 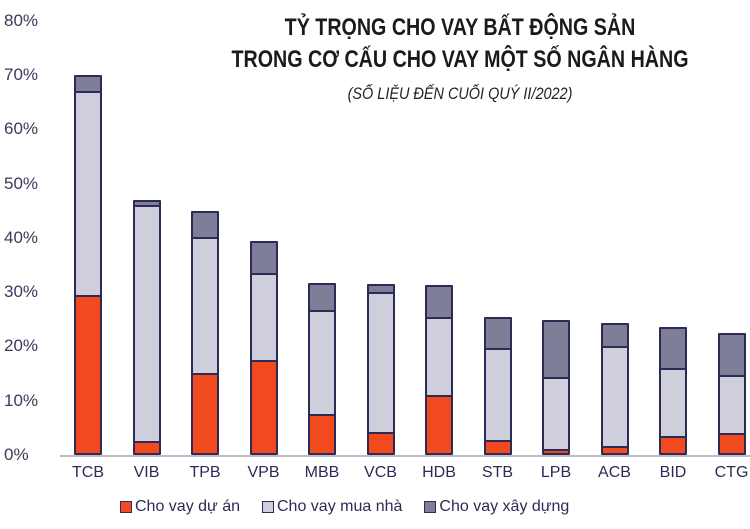 I want to click on y-tick-label: 30%, so click(x=21, y=292).